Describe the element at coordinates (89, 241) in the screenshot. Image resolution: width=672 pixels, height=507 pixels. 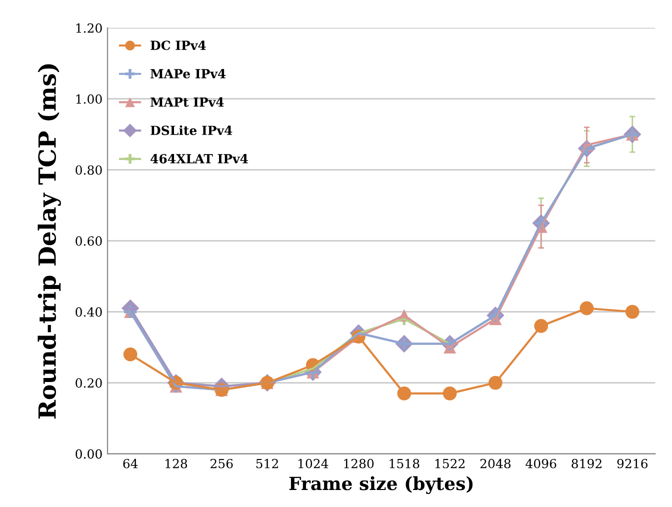
I see `y-tick-label: 0.60` at that location.